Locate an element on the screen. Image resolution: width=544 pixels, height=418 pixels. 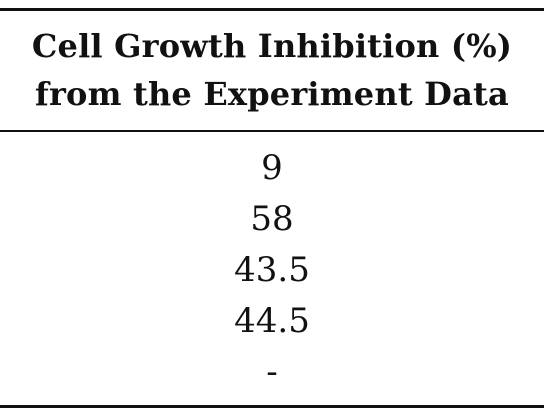
table-row: 43.5 is located at coordinates (272, 270).